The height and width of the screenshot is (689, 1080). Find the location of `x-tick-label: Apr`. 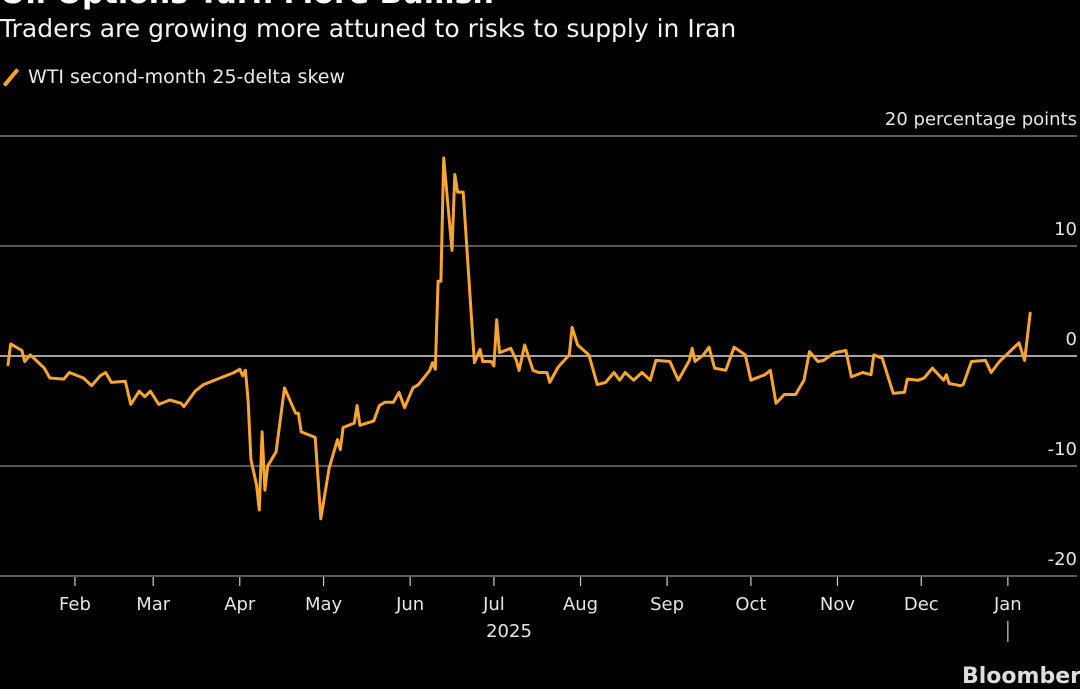

x-tick-label: Apr is located at coordinates (240, 604).